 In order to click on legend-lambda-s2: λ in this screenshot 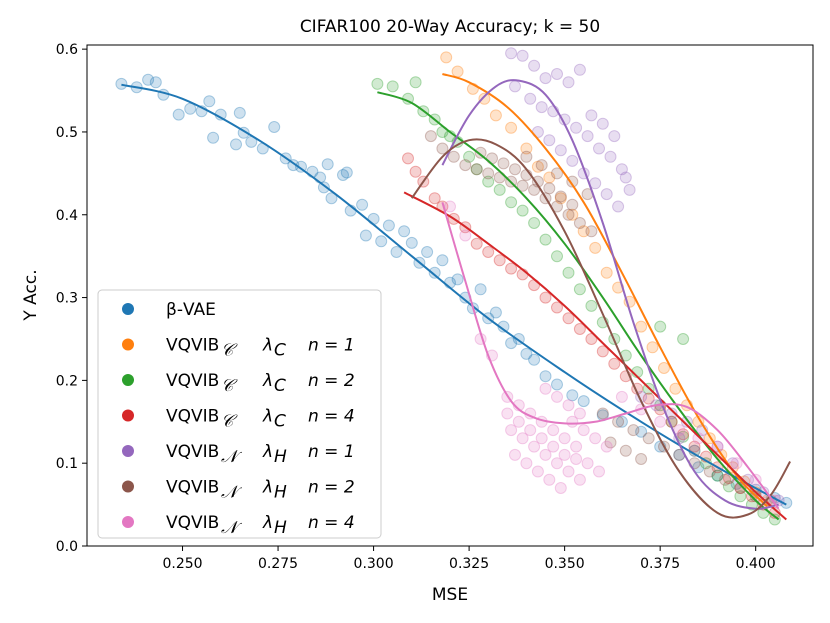, I will do `click(267, 381)`.